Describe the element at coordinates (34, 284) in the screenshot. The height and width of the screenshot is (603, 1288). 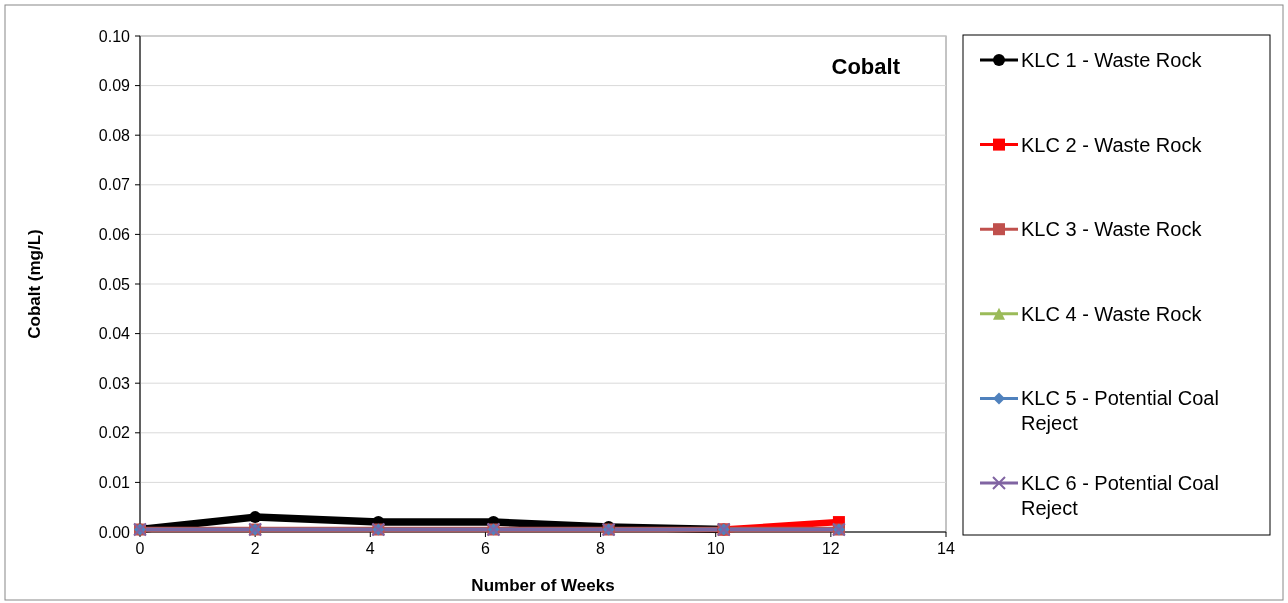
I see `y-axis-title: Cobalt (mg/L)` at that location.